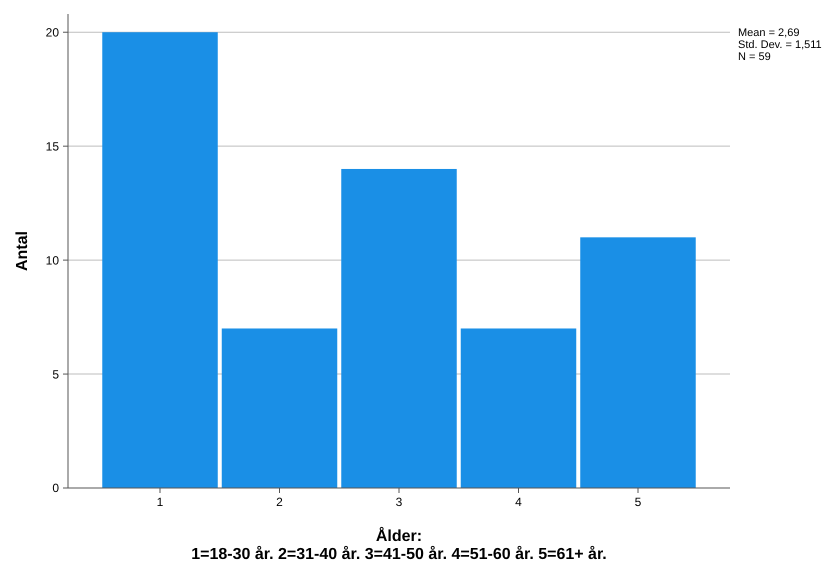 The width and height of the screenshot is (834, 566). What do you see at coordinates (160, 502) in the screenshot?
I see `x-tick-label: 1` at bounding box center [160, 502].